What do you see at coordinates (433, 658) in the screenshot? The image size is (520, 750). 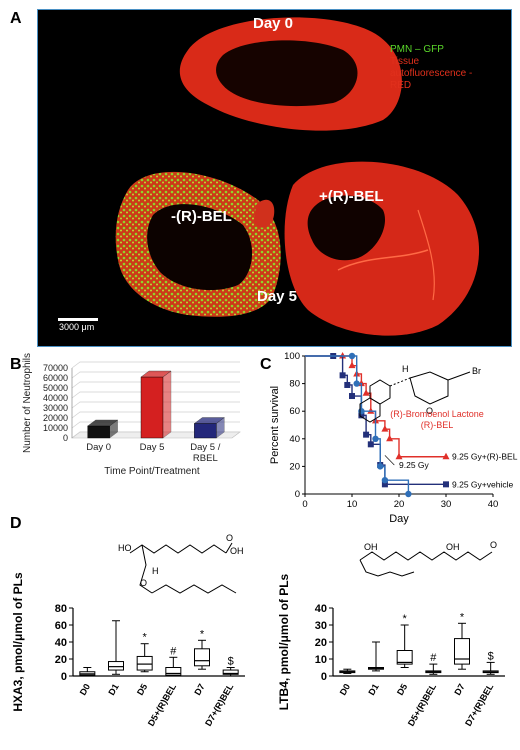 I see `chart-d-sig-marker: #` at bounding box center [433, 658].